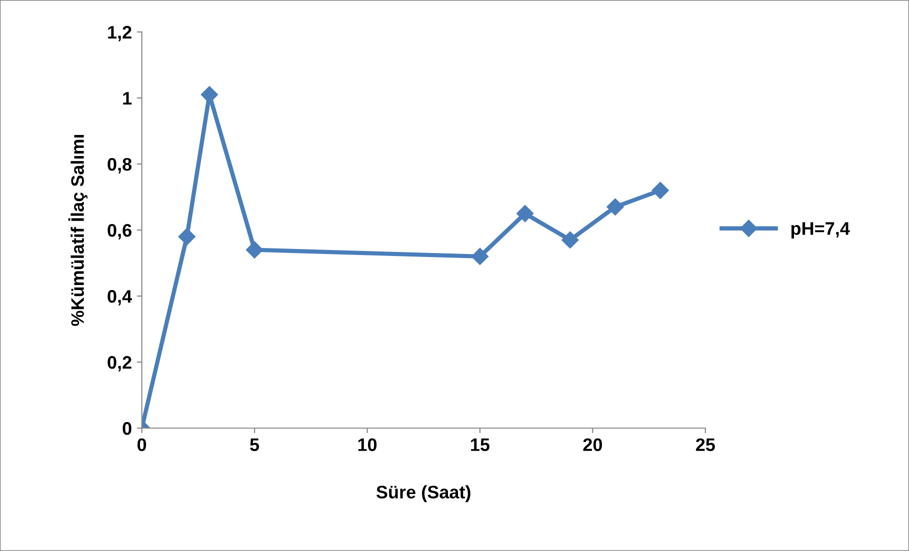 The height and width of the screenshot is (551, 909). Describe the element at coordinates (127, 428) in the screenshot. I see `y-tick-label: 0` at that location.